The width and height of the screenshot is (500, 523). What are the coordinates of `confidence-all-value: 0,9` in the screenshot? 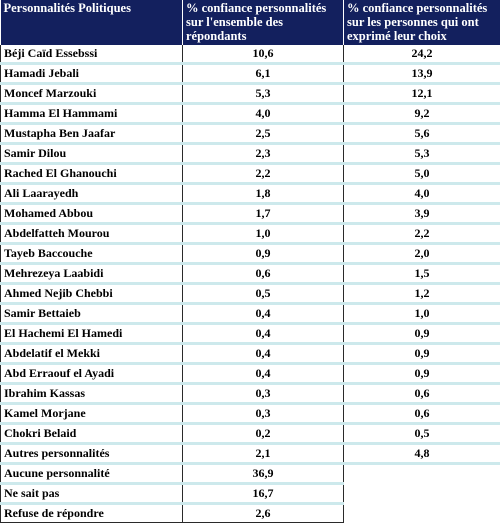 It's located at (263, 254).